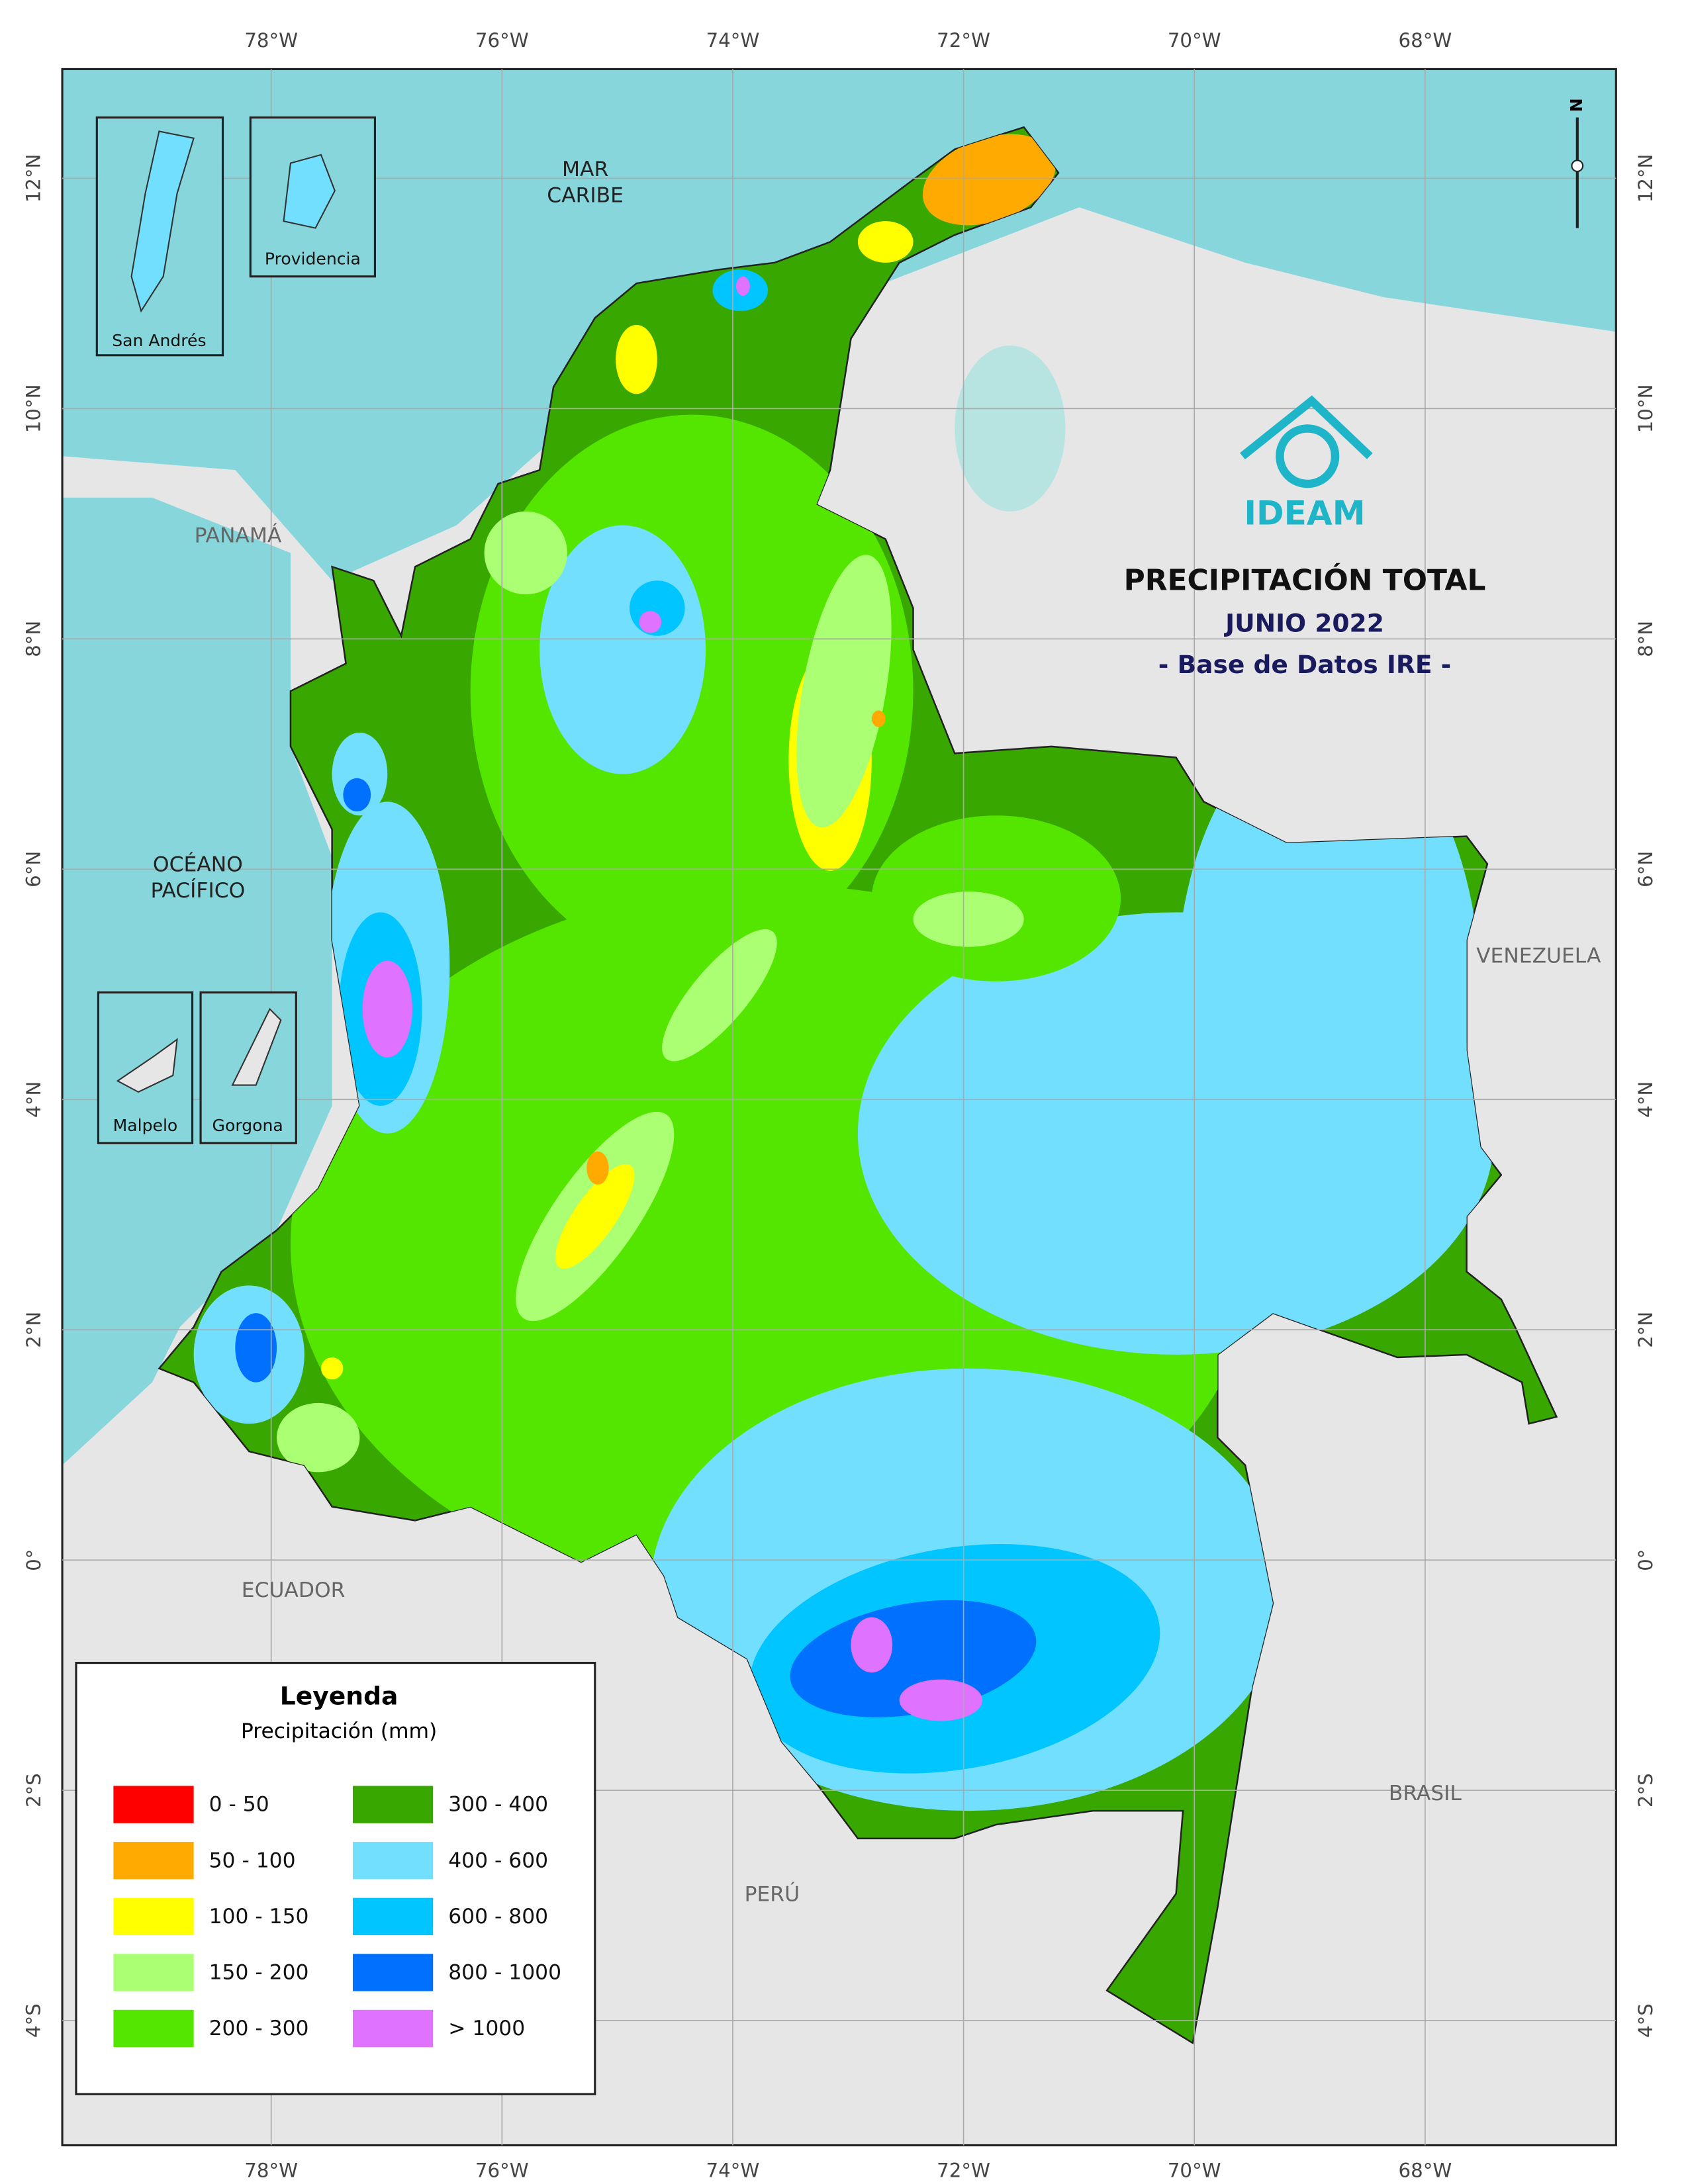  I want to click on logo: IDEAM, so click(1306, 464).